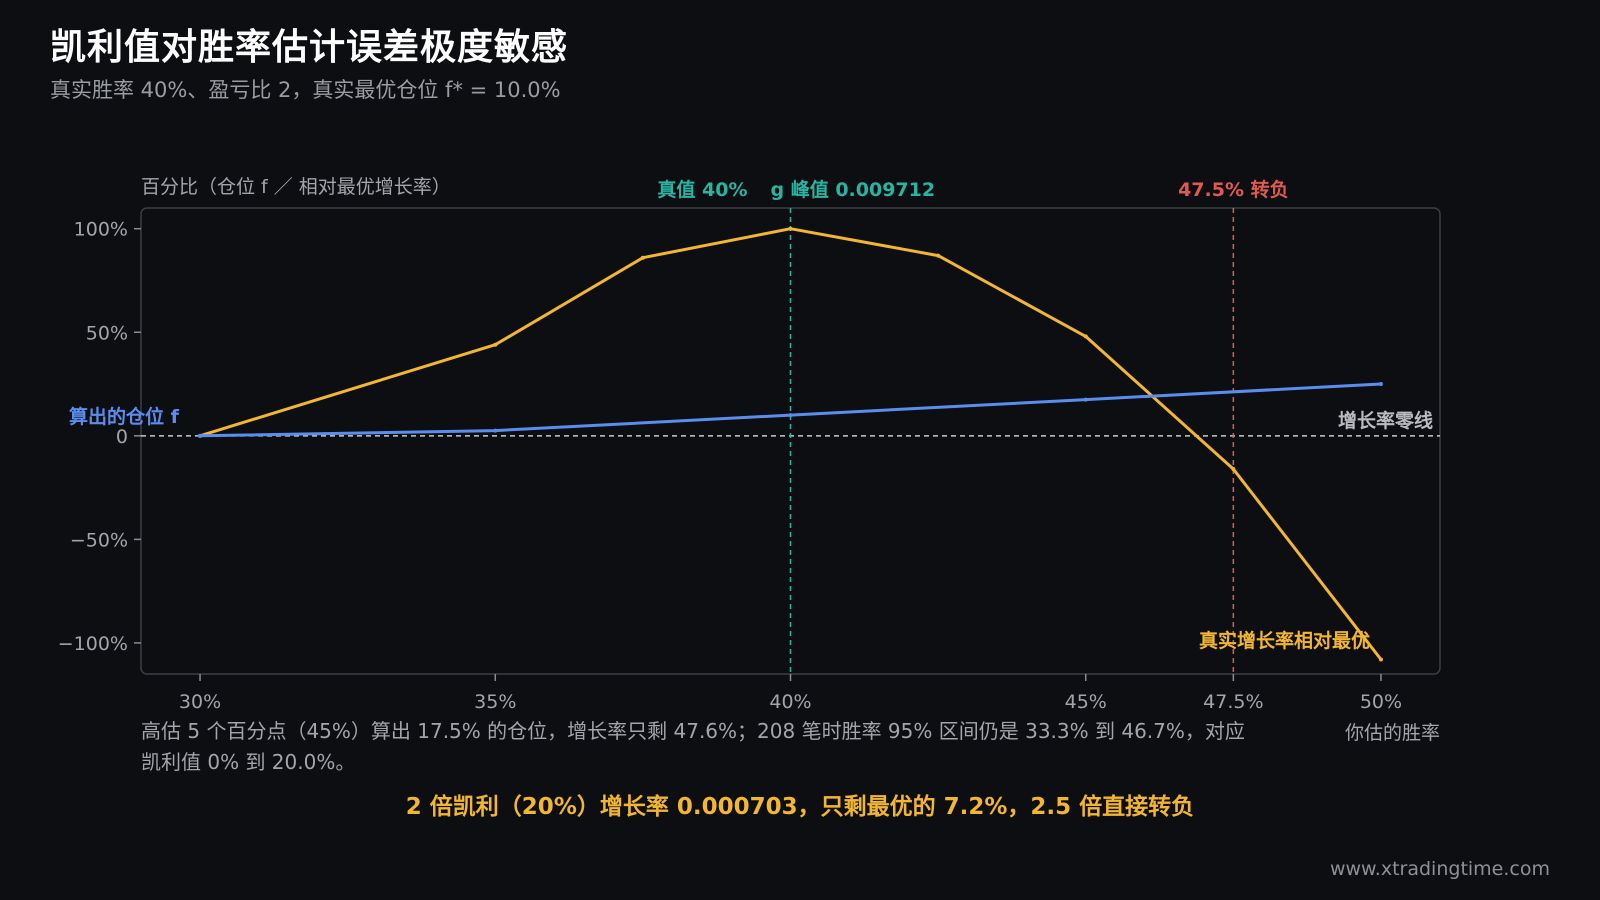 The width and height of the screenshot is (1600, 900). Describe the element at coordinates (1381, 702) in the screenshot. I see `x-tick-label: 50%` at that location.